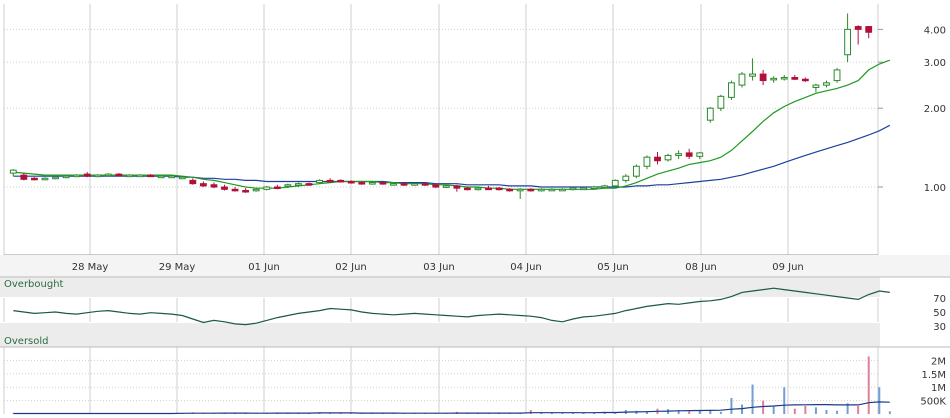 Image resolution: width=950 pixels, height=418 pixels. Describe the element at coordinates (452, 156) in the screenshot. I see `price-ma-long-line` at that location.